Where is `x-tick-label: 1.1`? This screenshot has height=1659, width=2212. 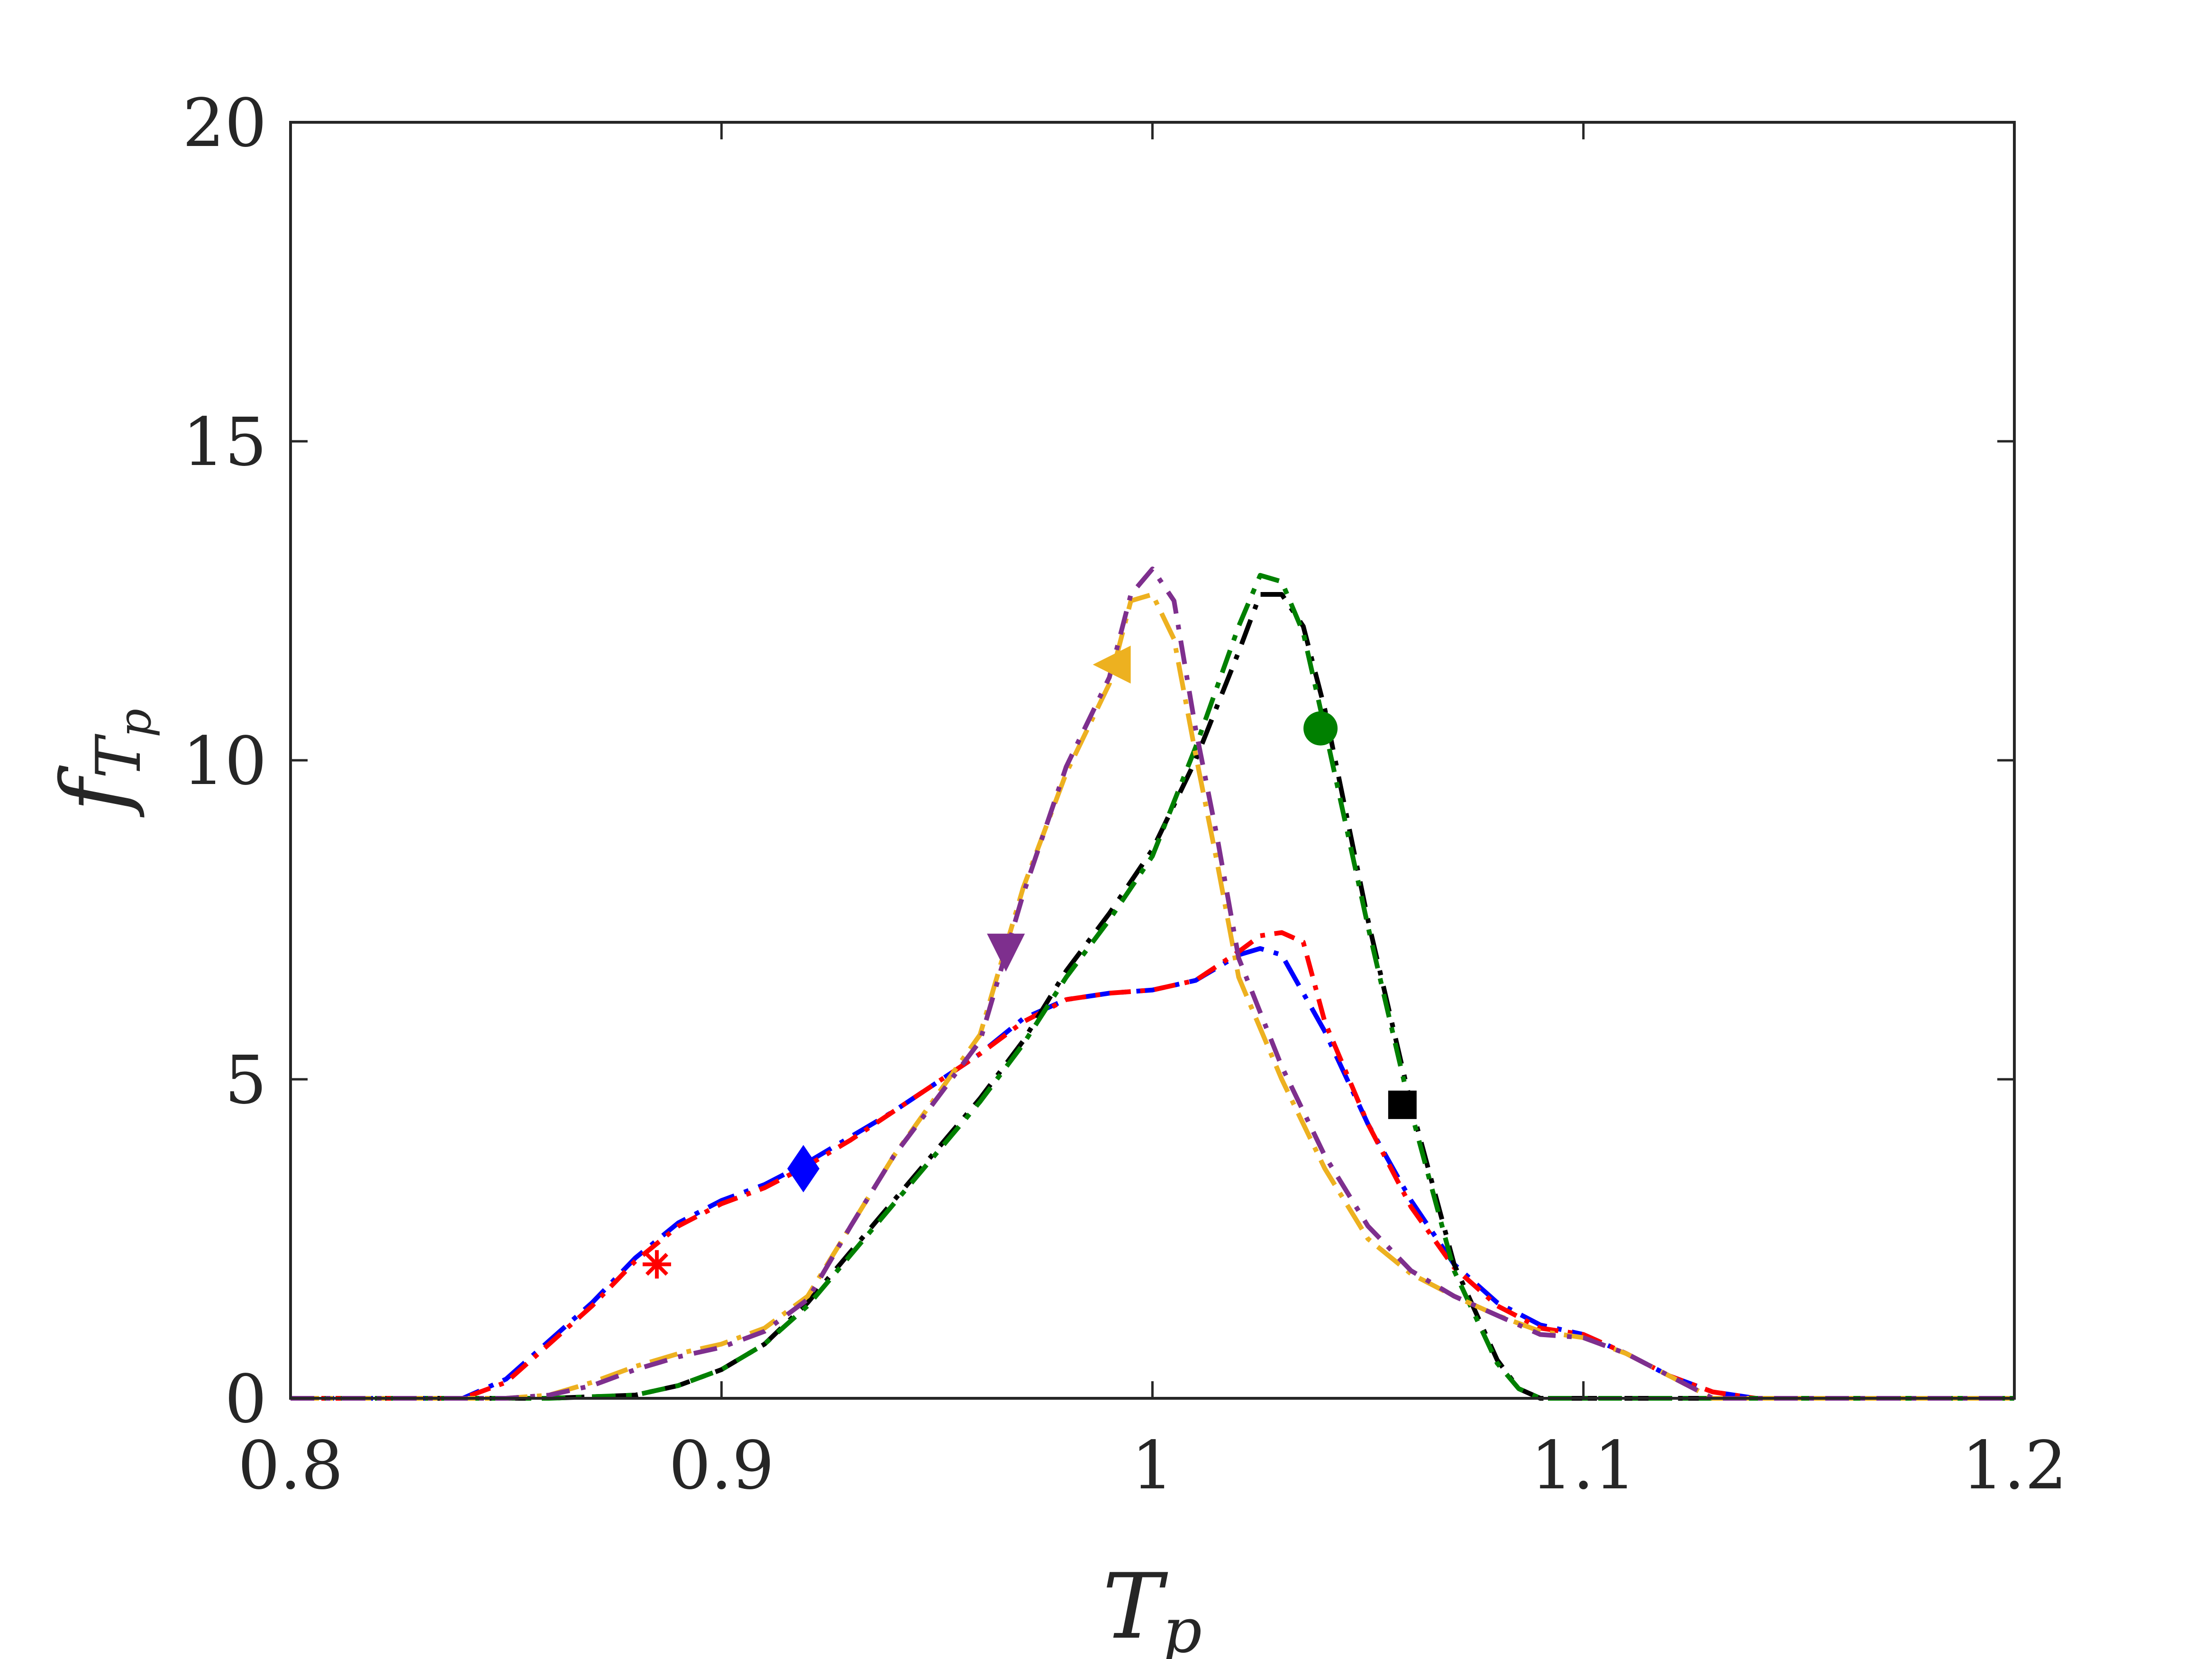 x-tick-label: 1.1 is located at coordinates (1583, 1465).